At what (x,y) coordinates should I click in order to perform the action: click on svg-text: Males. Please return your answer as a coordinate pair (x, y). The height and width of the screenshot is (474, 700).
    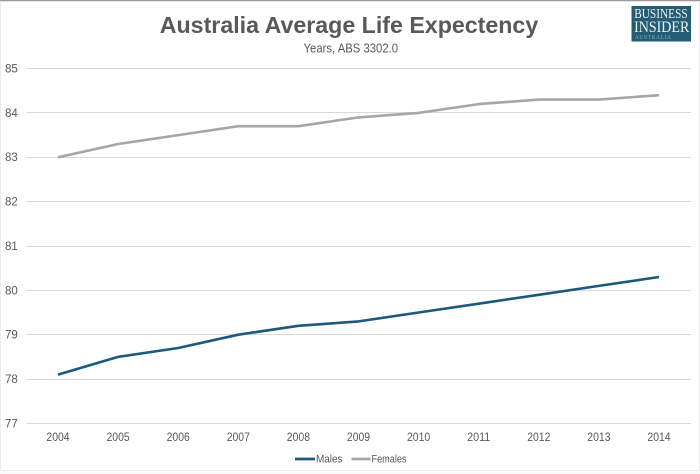
    Looking at the image, I should click on (329, 460).